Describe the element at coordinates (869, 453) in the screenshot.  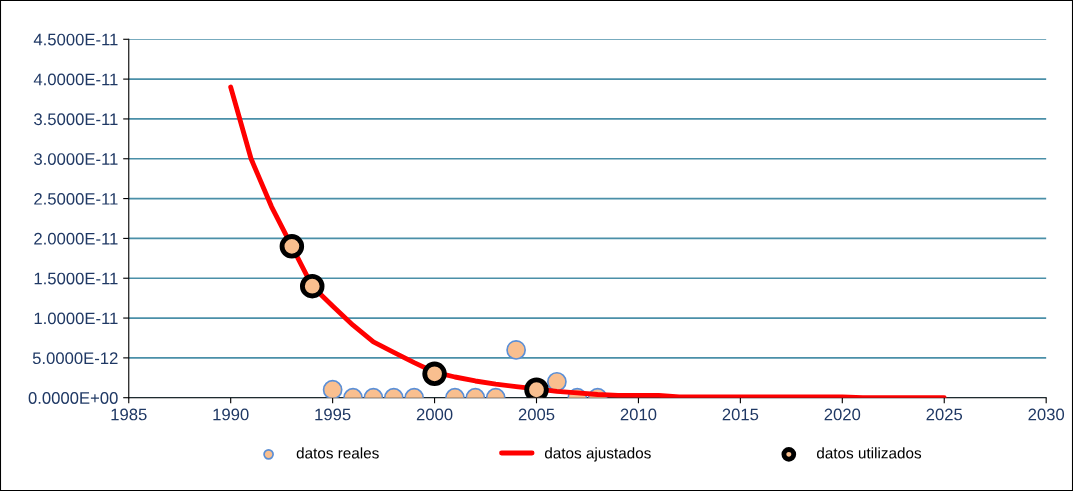
I see `legend-label: datos utilizados` at that location.